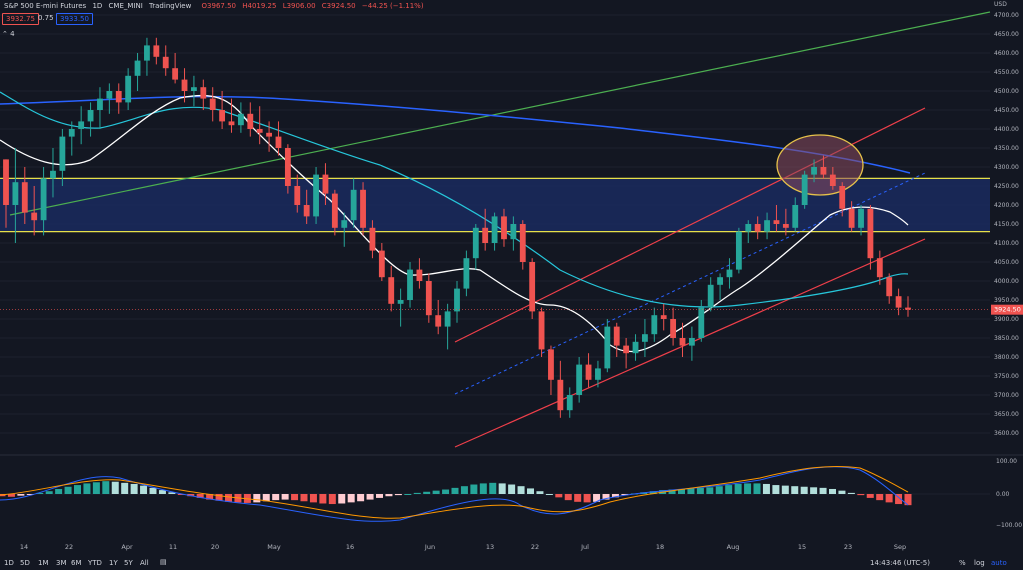 The width and height of the screenshot is (1023, 570). What do you see at coordinates (733, 547) in the screenshot?
I see `time-tick-label: Aug` at bounding box center [733, 547].